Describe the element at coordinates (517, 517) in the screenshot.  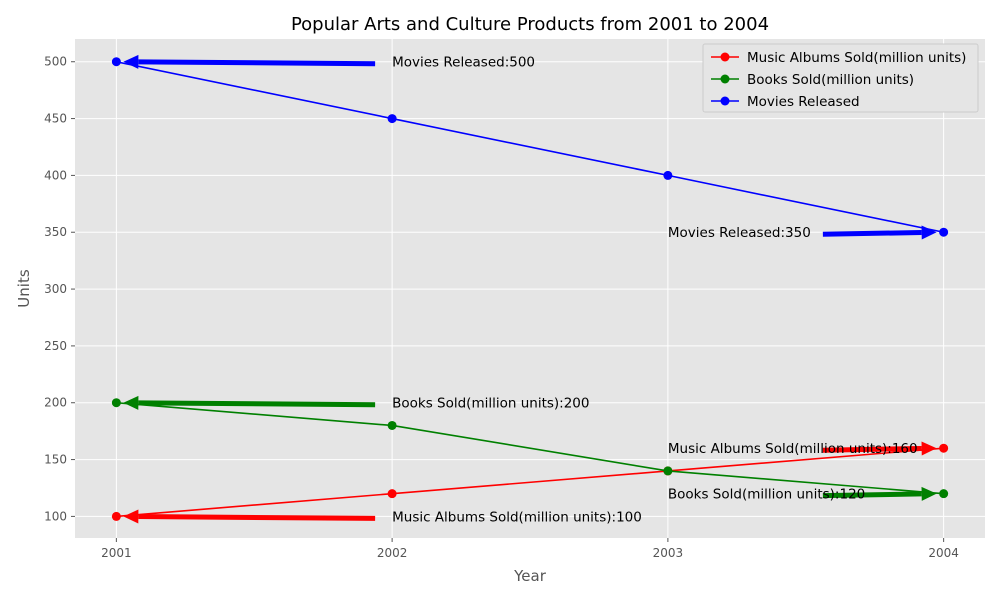
I see `annotation-label: Music Albums Sold(million units):100` at that location.